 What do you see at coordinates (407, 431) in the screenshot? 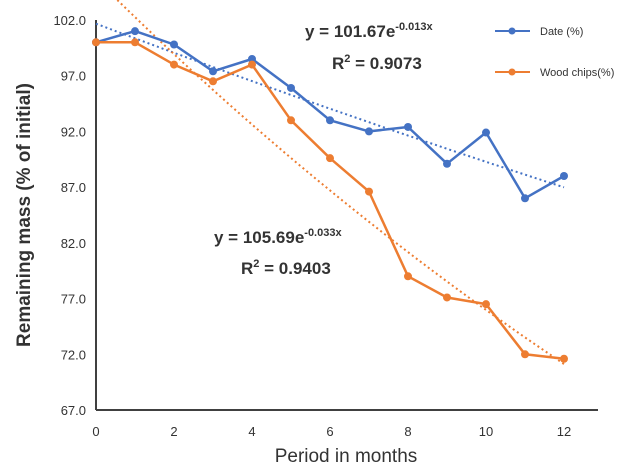
I see `x-tick-label: 8` at bounding box center [407, 431].